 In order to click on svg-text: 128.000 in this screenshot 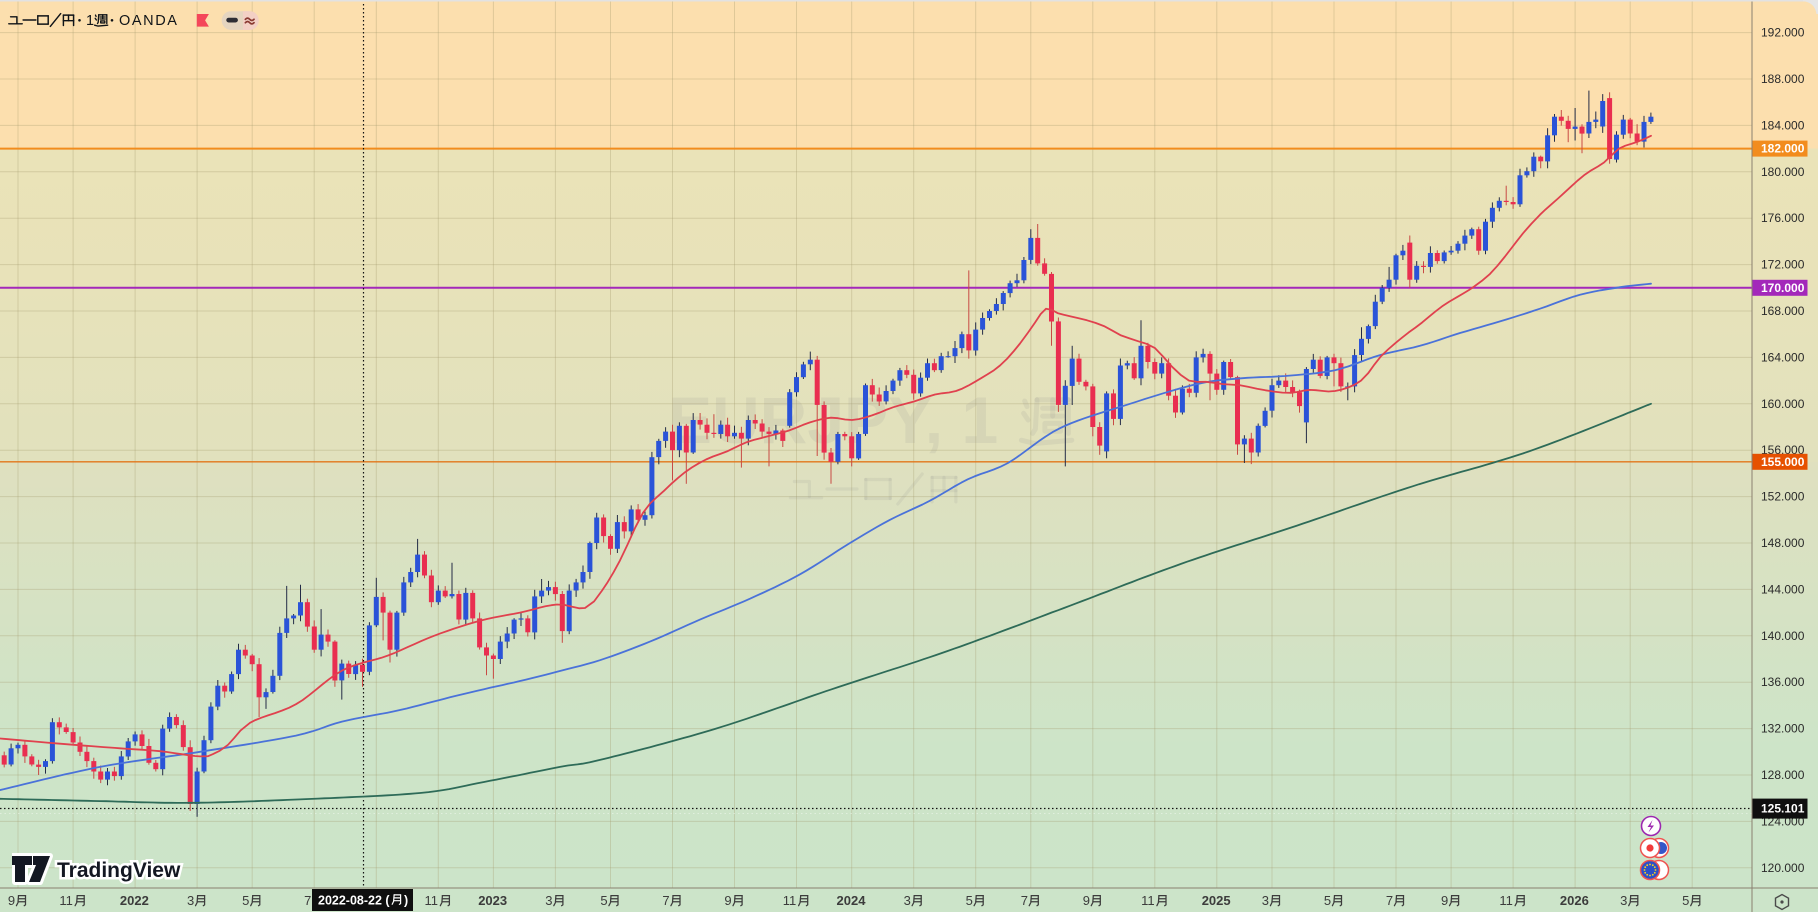, I will do `click(1783, 775)`.